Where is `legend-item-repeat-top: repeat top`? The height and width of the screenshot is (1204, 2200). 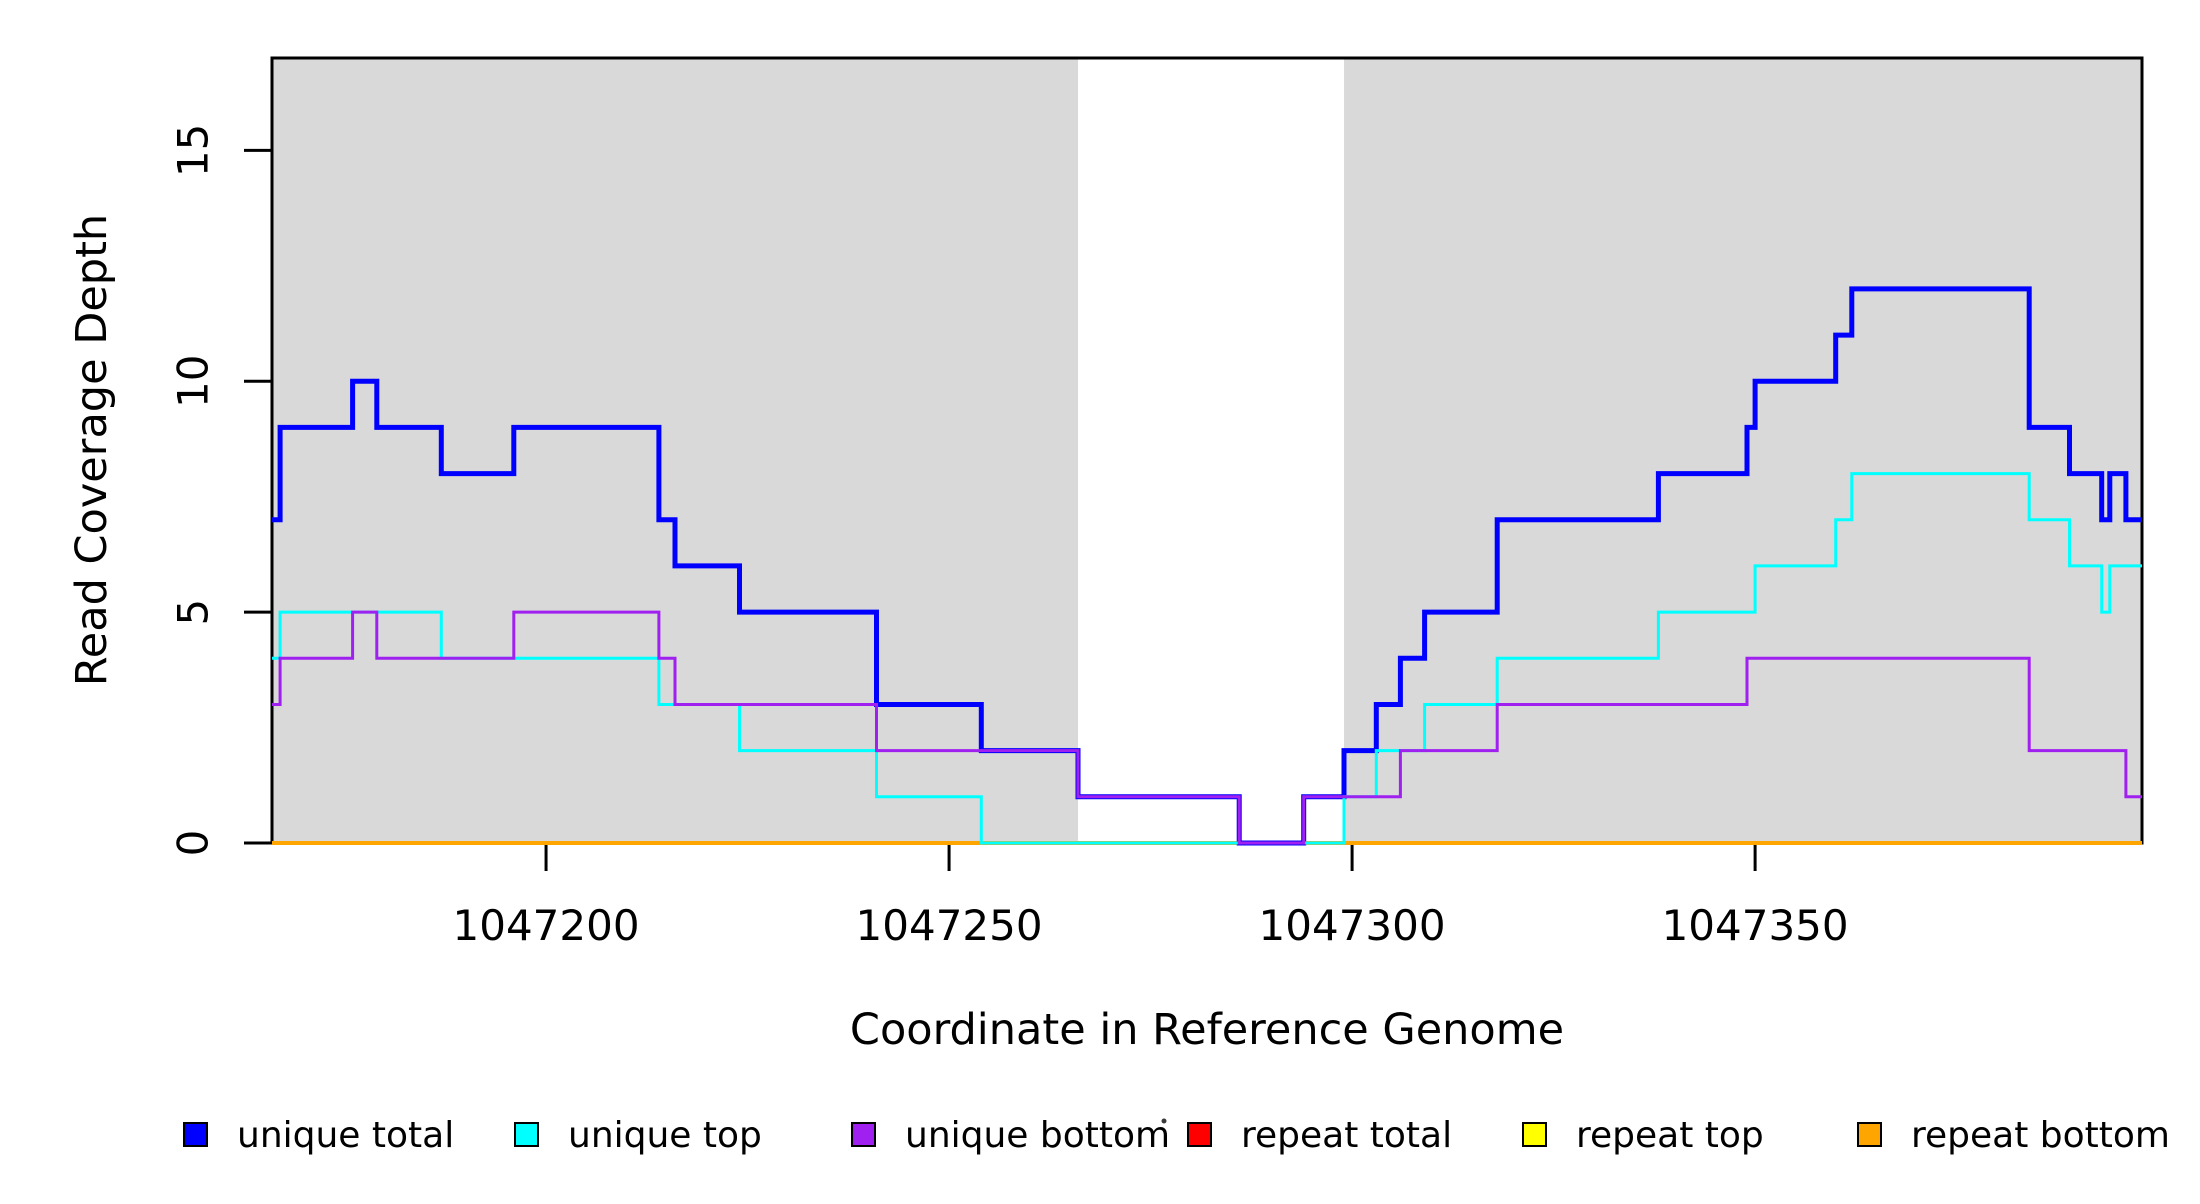
legend-item-repeat-top: repeat top is located at coordinates (1643, 1135).